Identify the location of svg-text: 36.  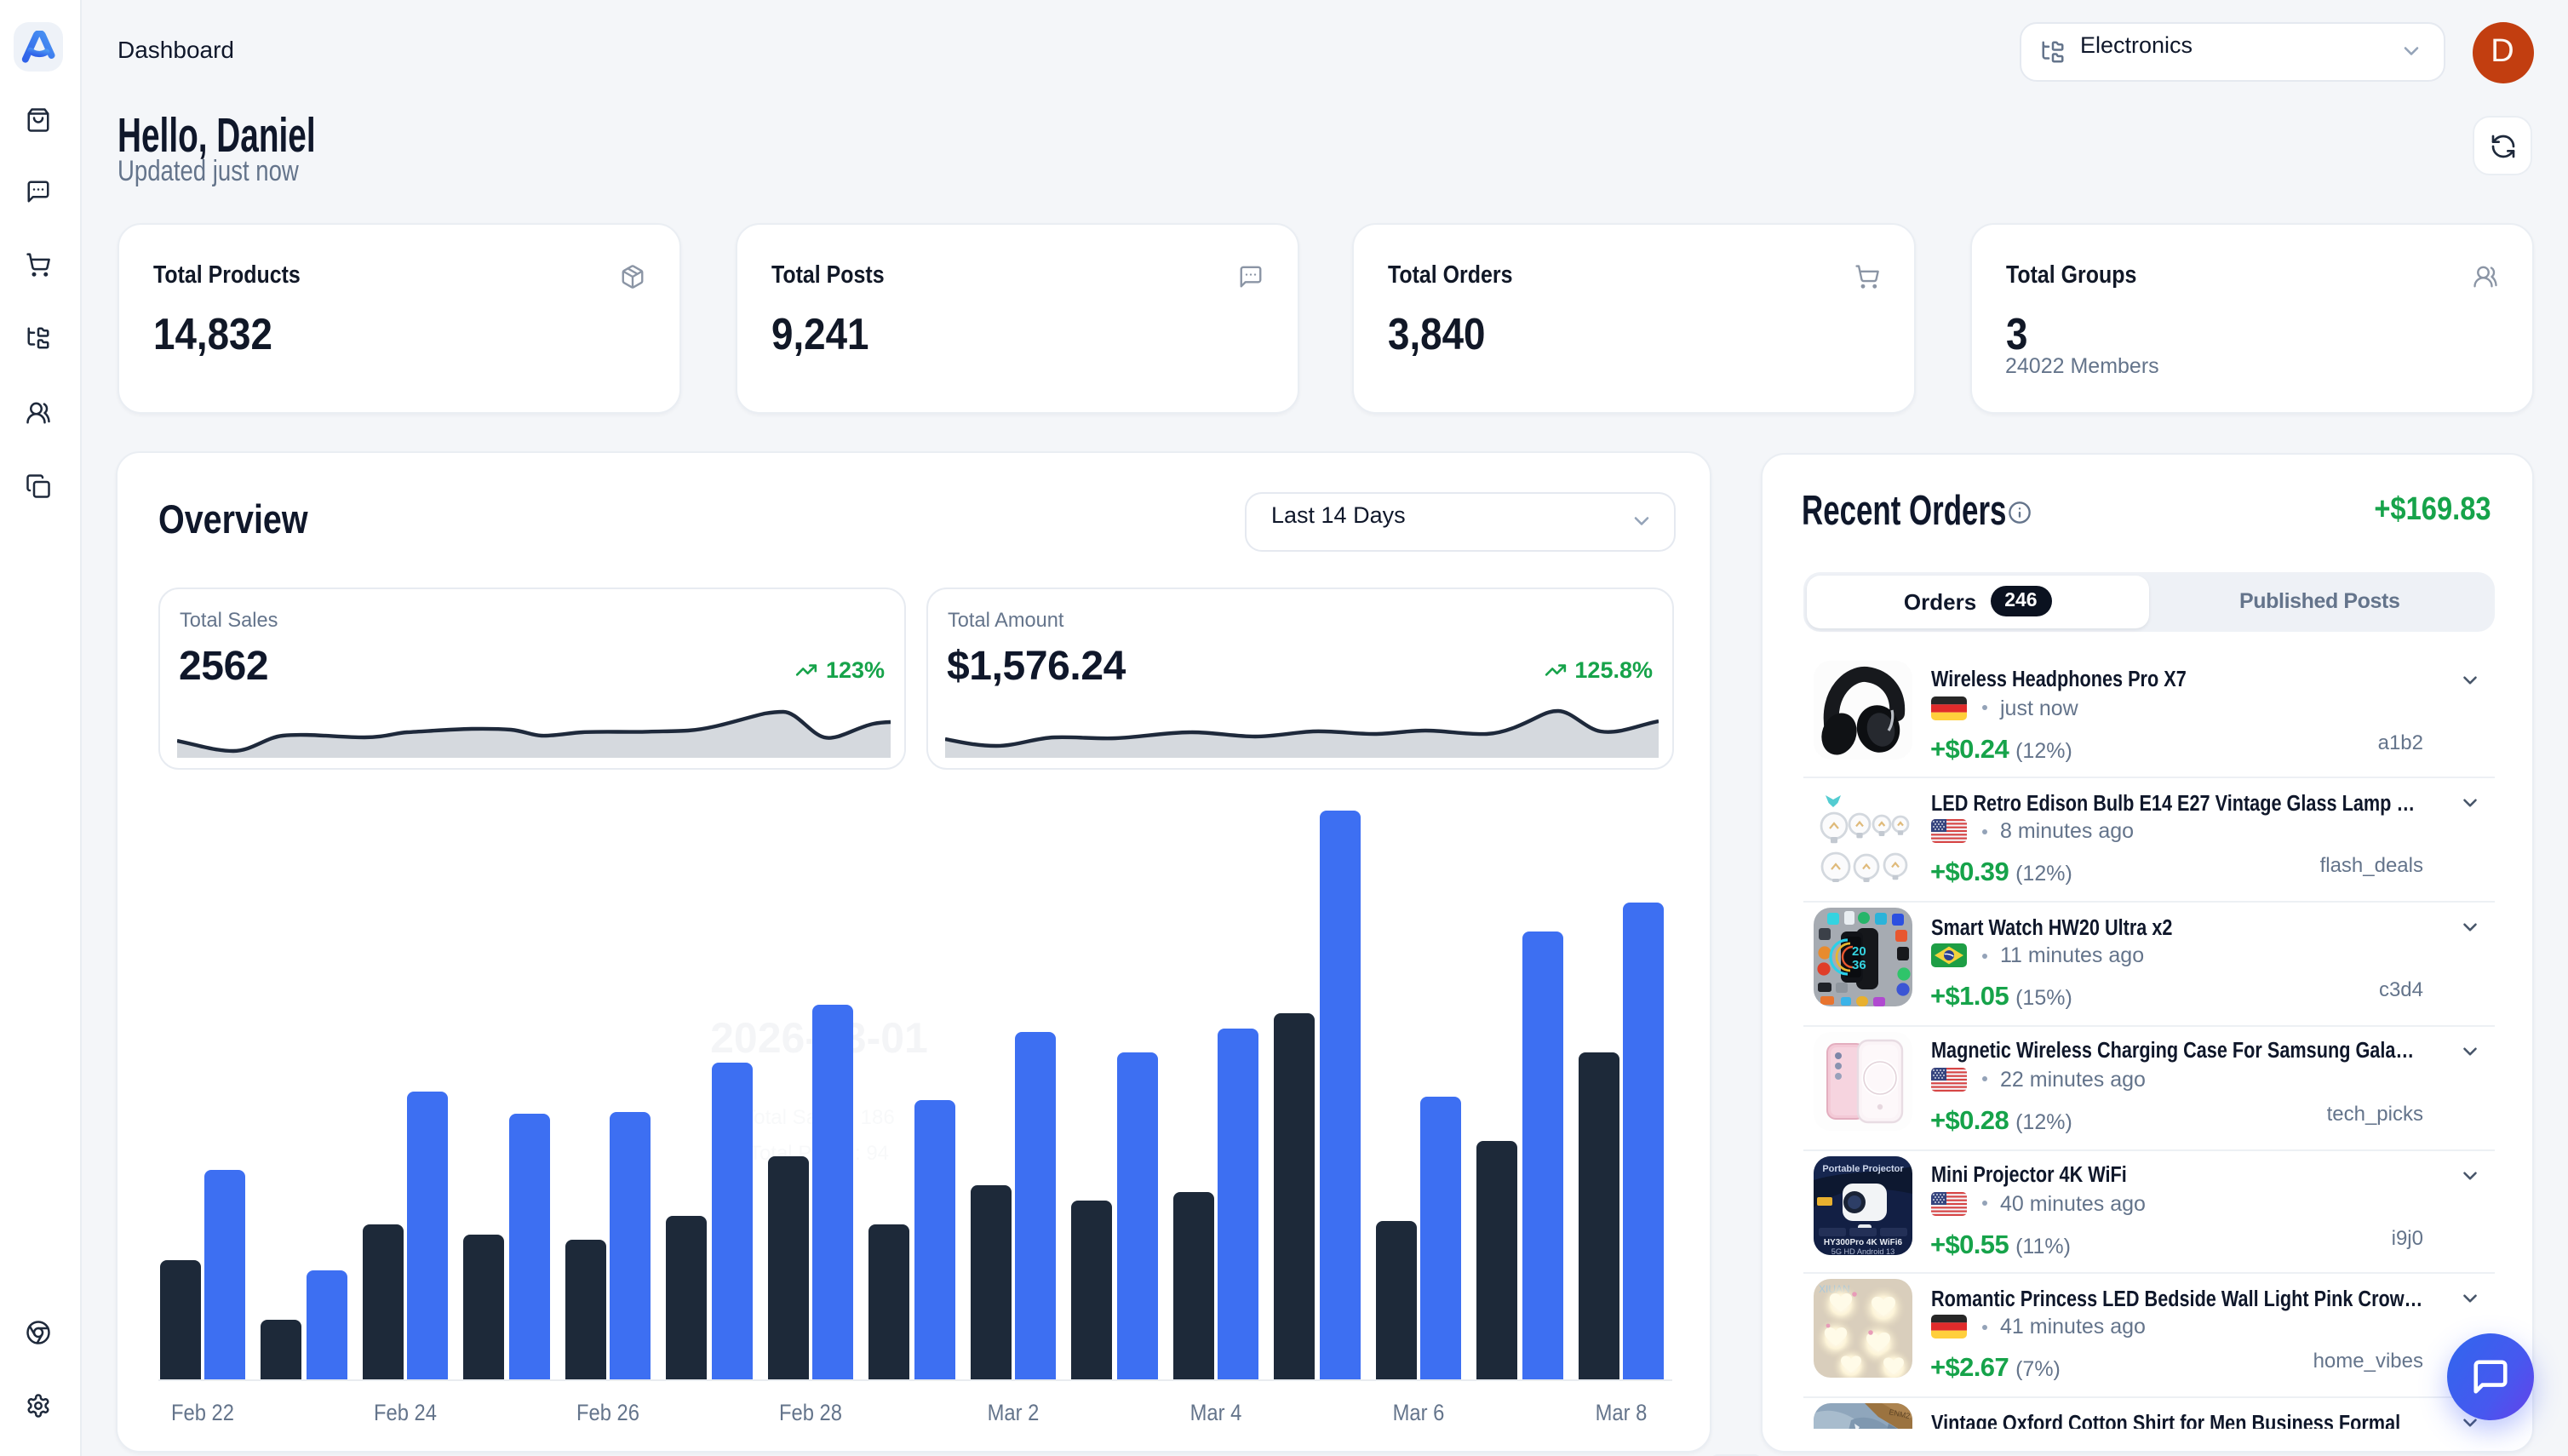
(1858, 965).